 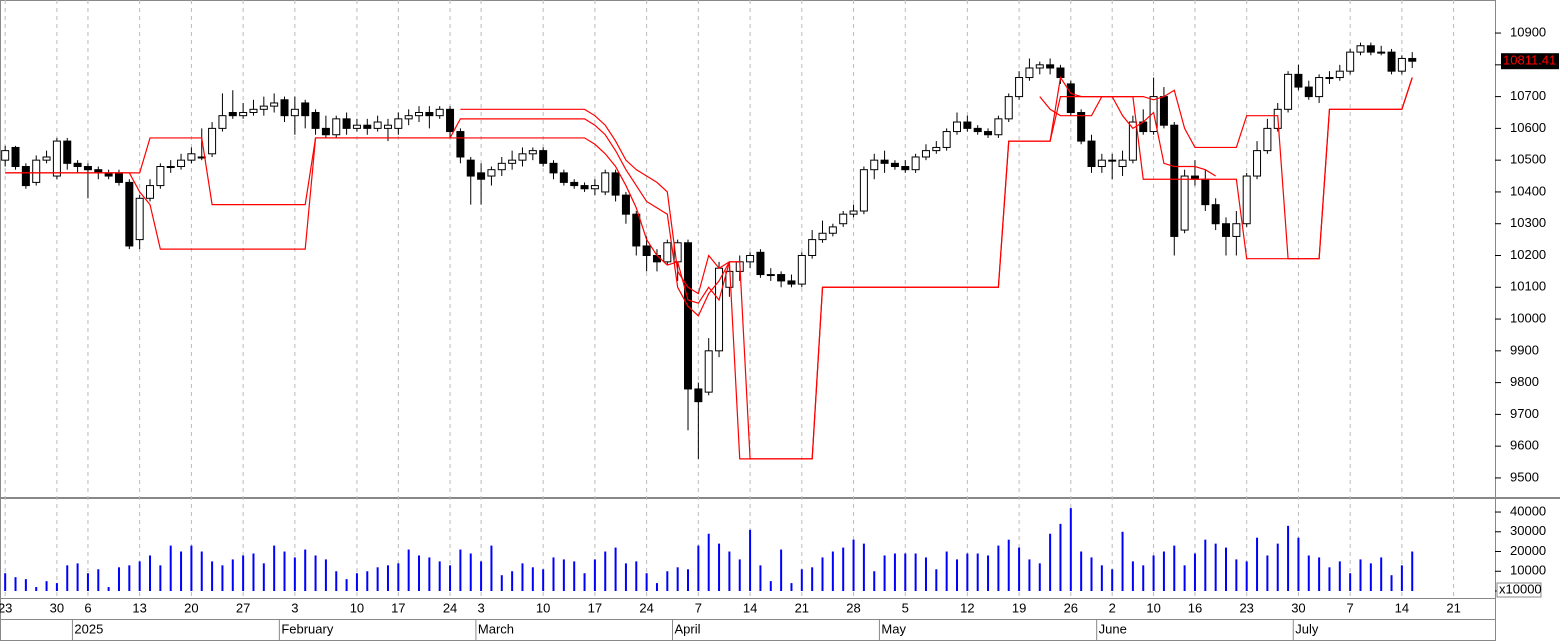 What do you see at coordinates (1307, 628) in the screenshot?
I see `month-label: July` at bounding box center [1307, 628].